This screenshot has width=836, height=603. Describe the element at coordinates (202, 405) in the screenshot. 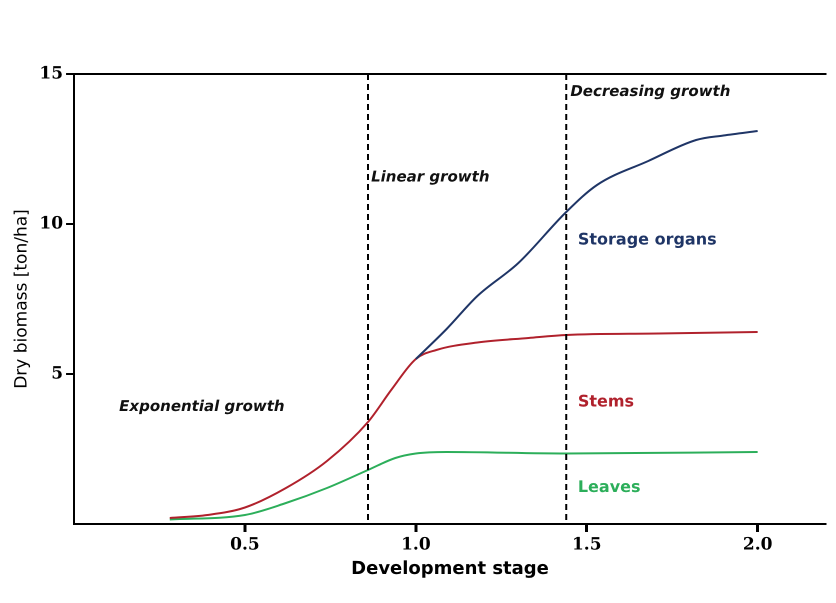

I see `annotation: Exponential growth` at that location.